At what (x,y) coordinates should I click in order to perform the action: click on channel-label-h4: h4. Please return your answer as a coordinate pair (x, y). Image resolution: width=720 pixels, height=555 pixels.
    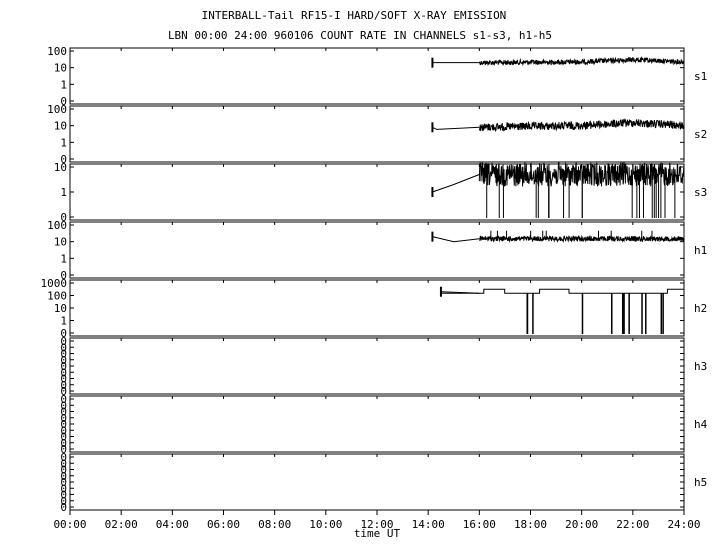
    Looking at the image, I should click on (701, 424).